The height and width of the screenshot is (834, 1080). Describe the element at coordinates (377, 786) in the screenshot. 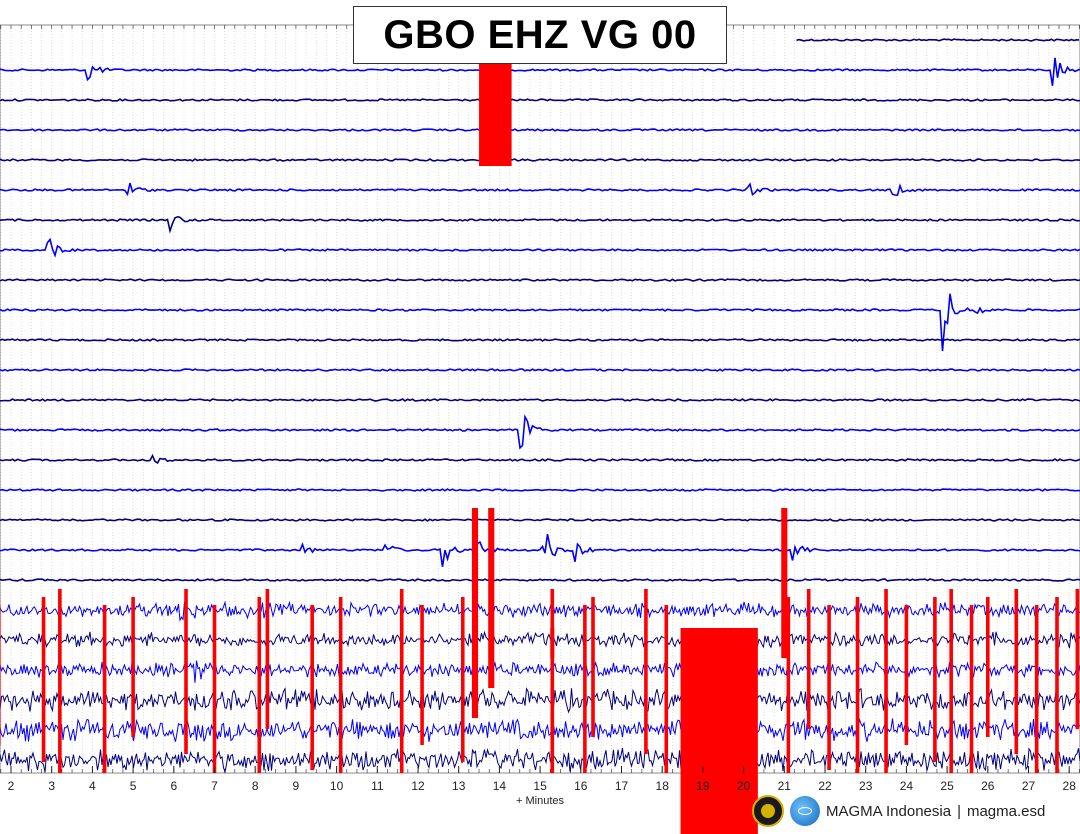

I see `x-tick-label: 11` at that location.